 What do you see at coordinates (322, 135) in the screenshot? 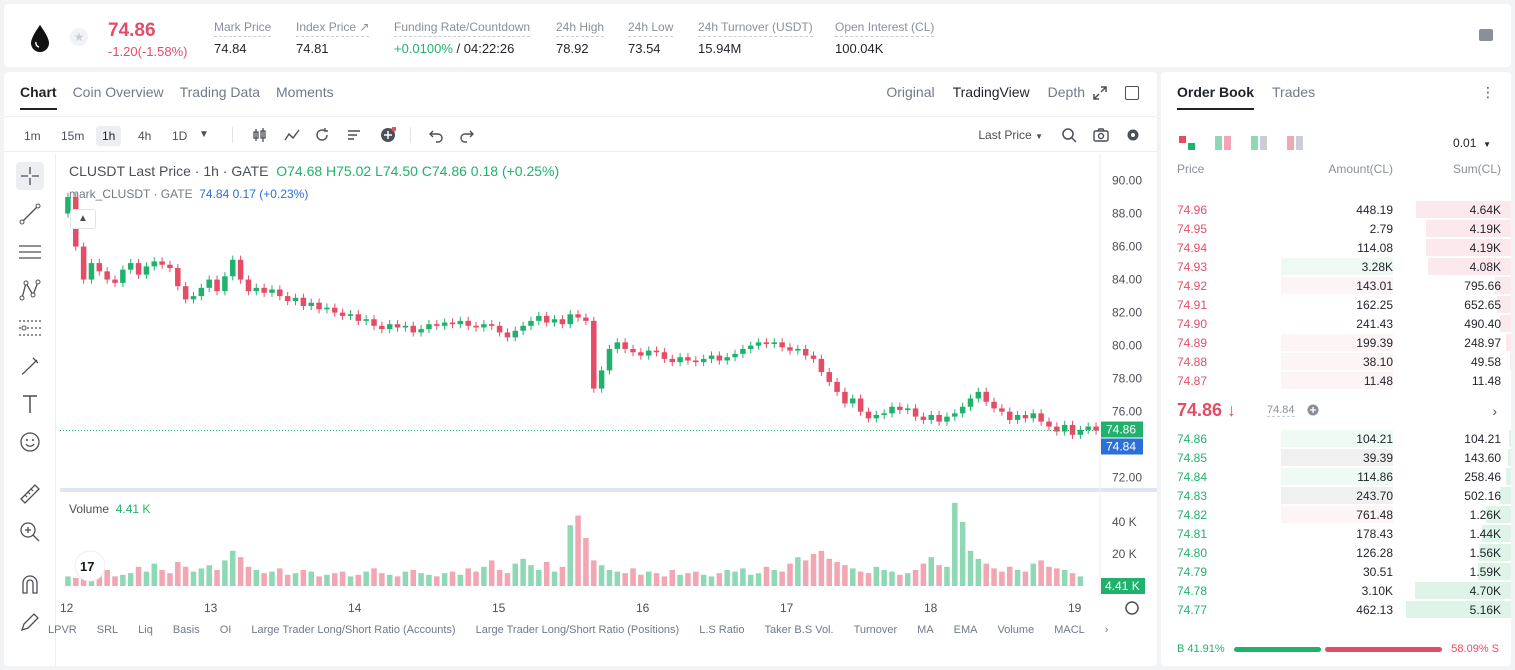
I see `refresh-icon` at bounding box center [322, 135].